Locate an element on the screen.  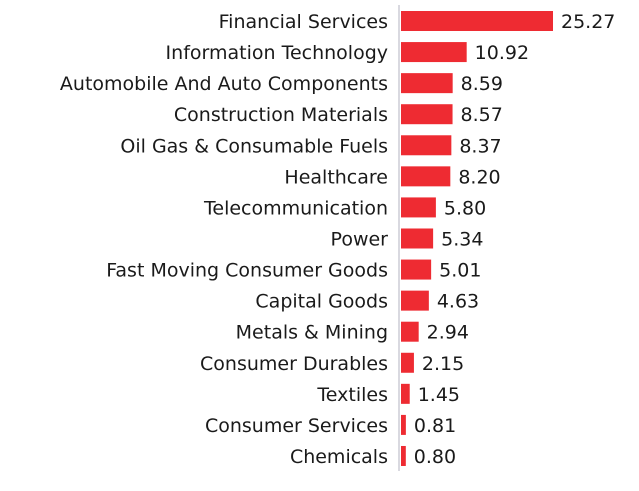
value-label: 0.80 is located at coordinates (435, 457).